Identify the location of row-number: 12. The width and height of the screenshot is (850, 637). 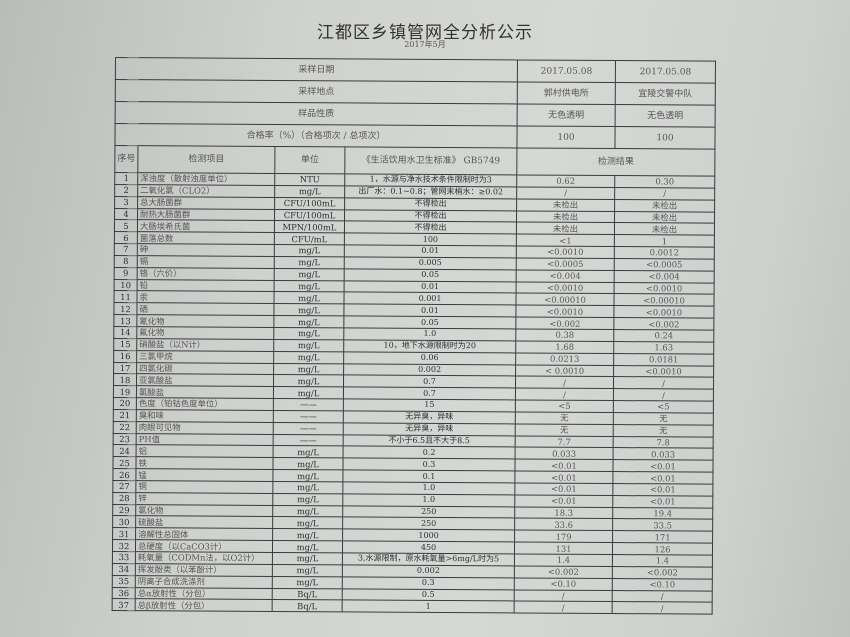
(125, 308).